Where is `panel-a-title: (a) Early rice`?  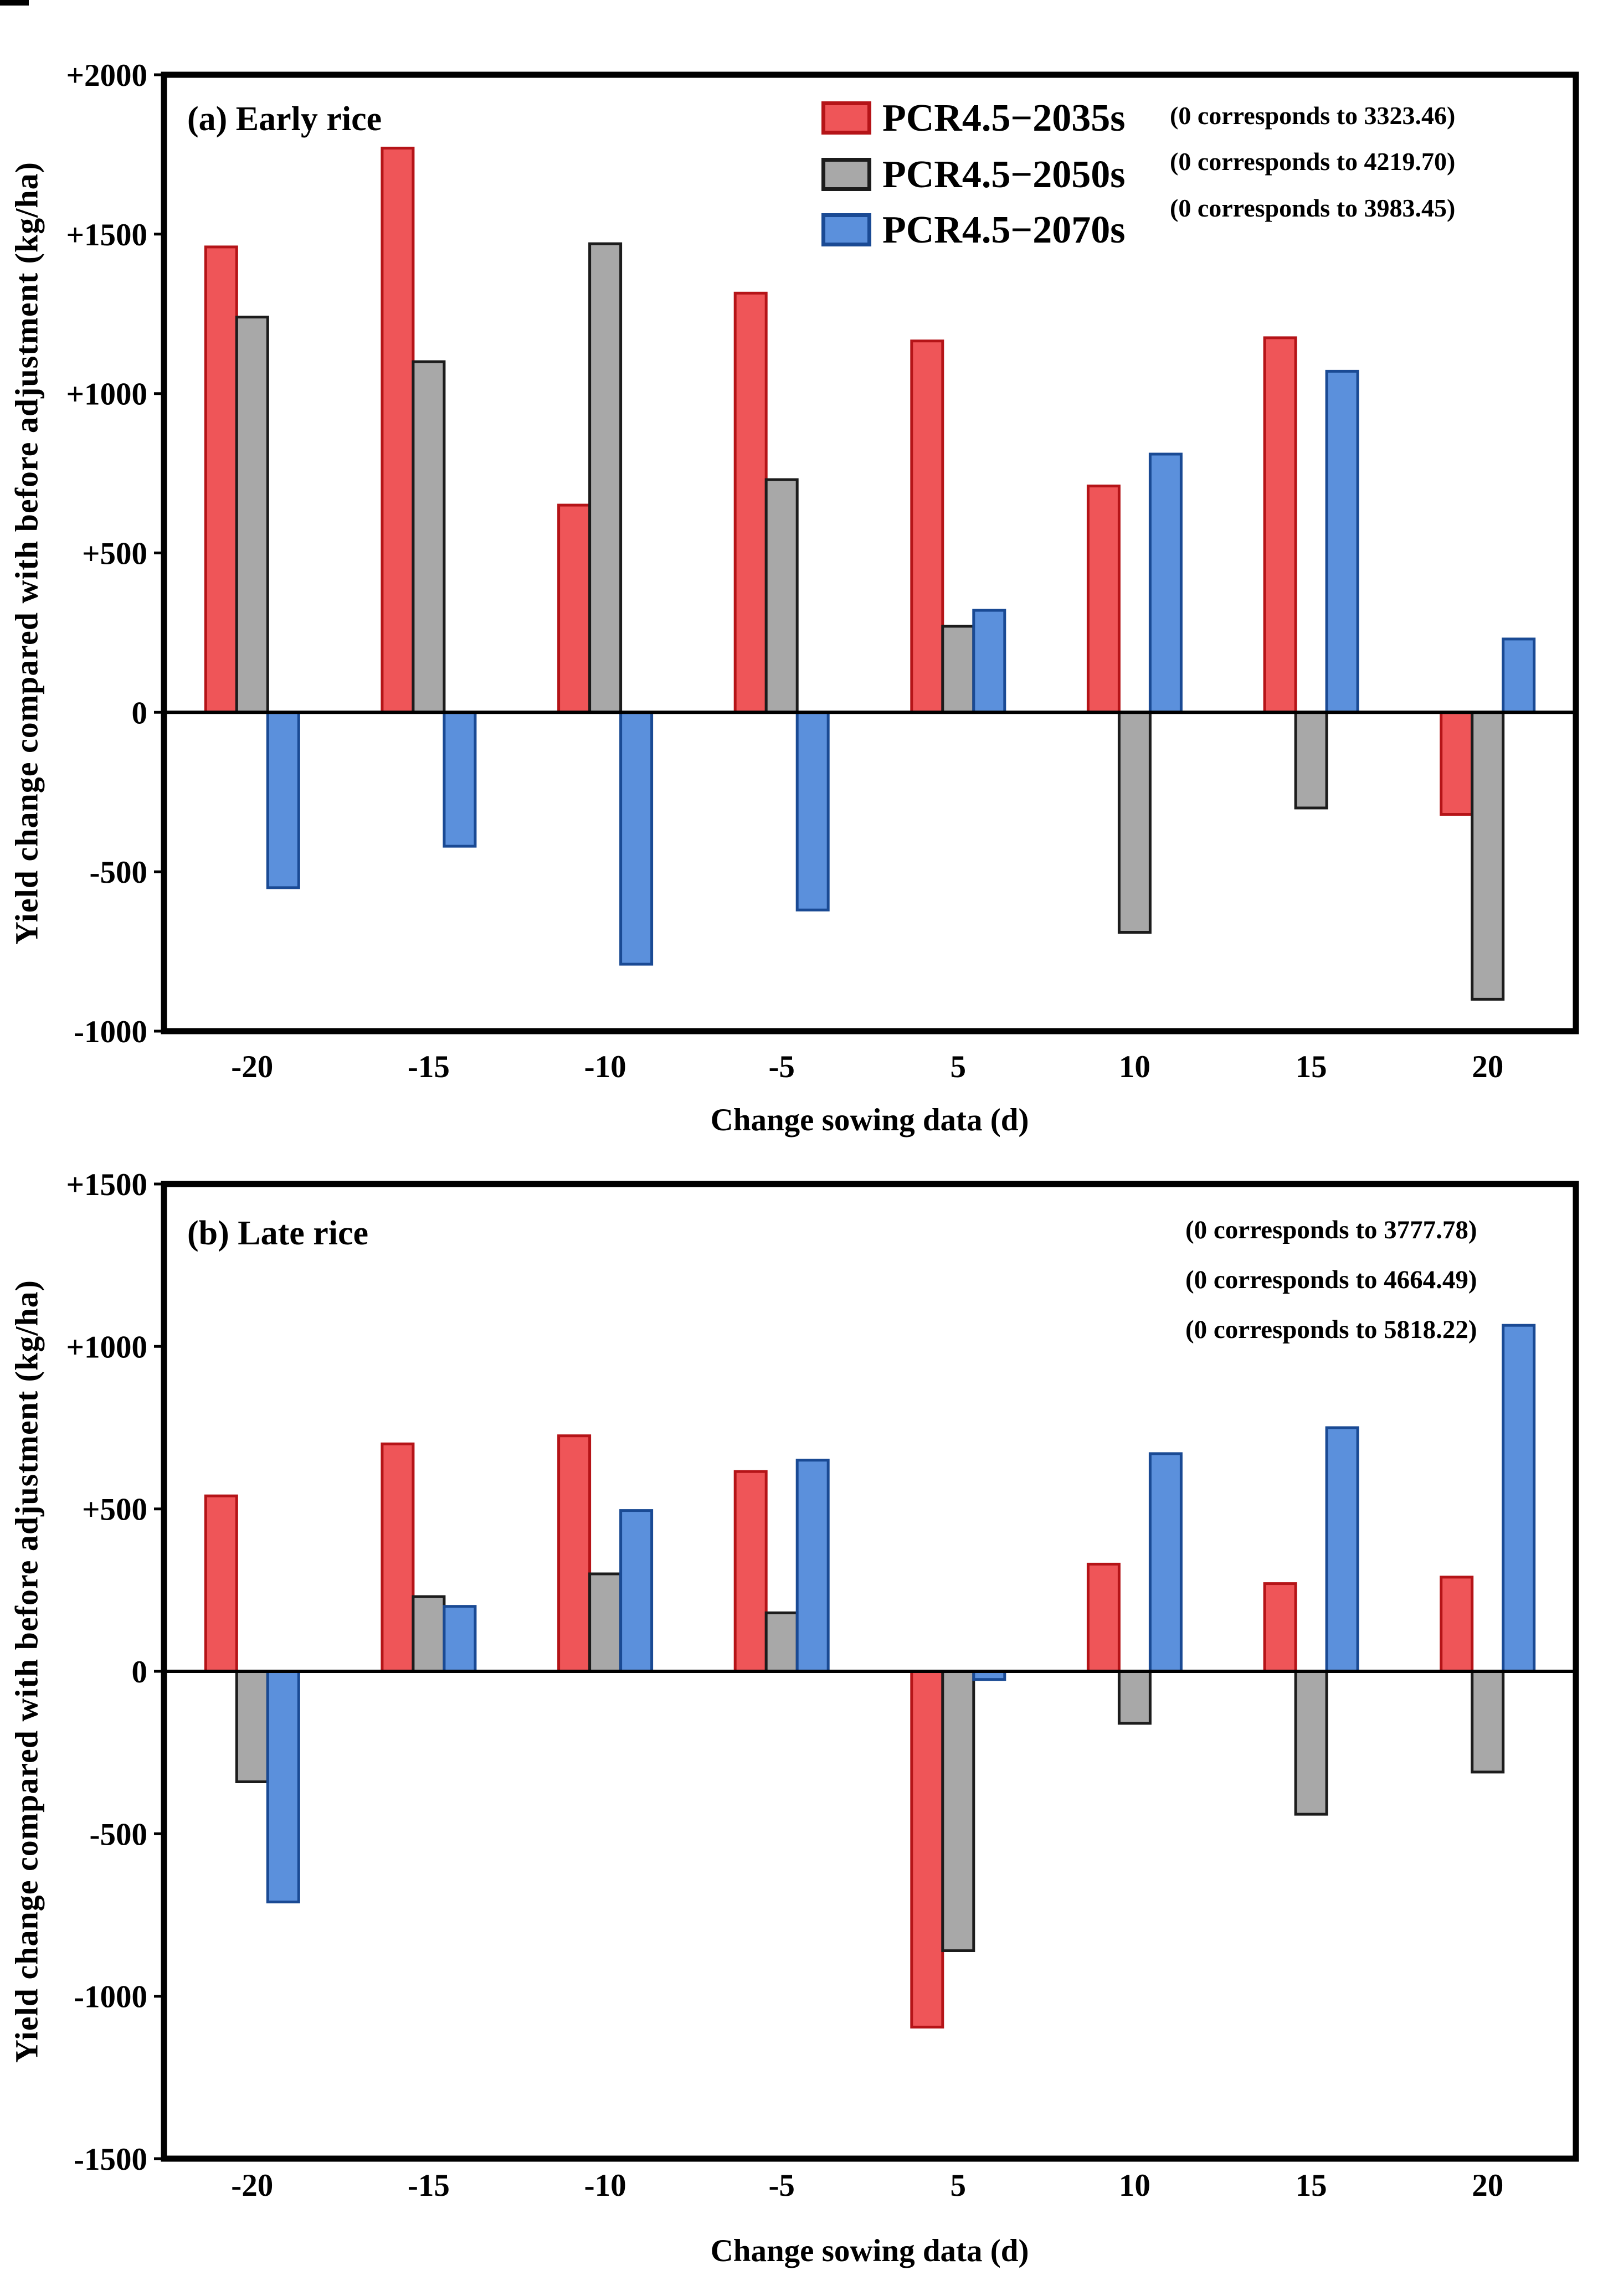 panel-a-title: (a) Early rice is located at coordinates (285, 119).